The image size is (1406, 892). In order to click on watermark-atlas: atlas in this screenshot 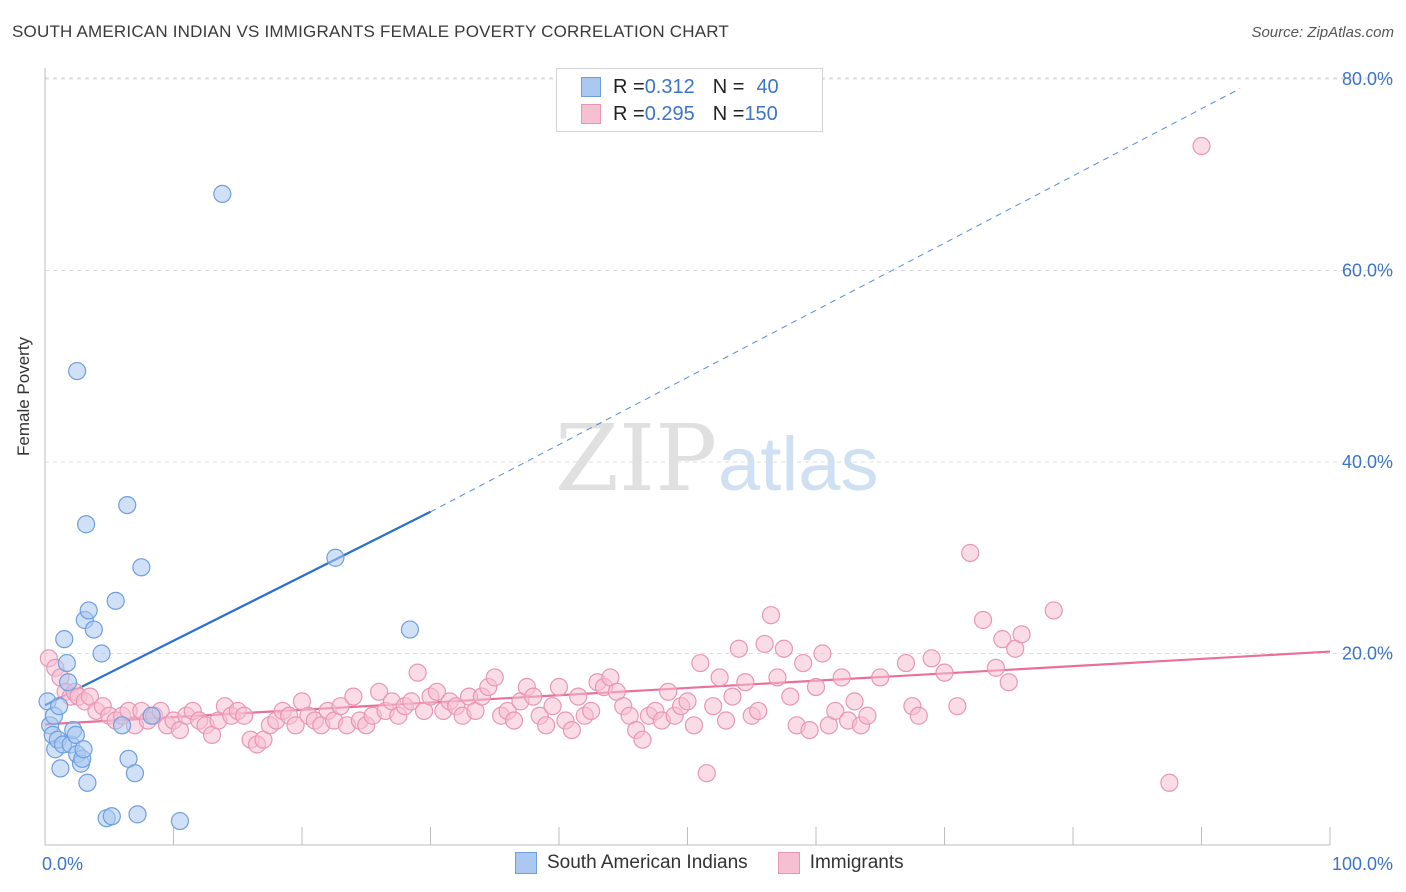, I will do `click(798, 464)`.